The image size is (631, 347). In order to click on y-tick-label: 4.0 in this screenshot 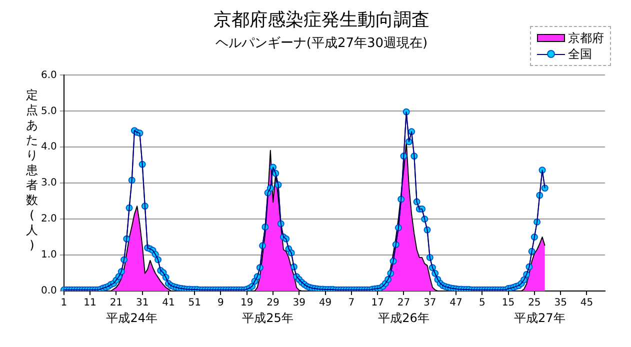, I will do `click(48, 147)`.